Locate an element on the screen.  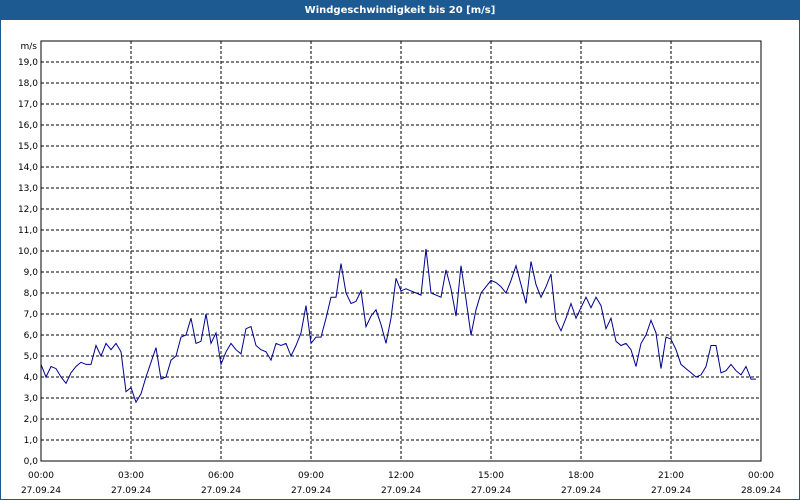
y-tick-label: 18,0 is located at coordinates (28, 84).